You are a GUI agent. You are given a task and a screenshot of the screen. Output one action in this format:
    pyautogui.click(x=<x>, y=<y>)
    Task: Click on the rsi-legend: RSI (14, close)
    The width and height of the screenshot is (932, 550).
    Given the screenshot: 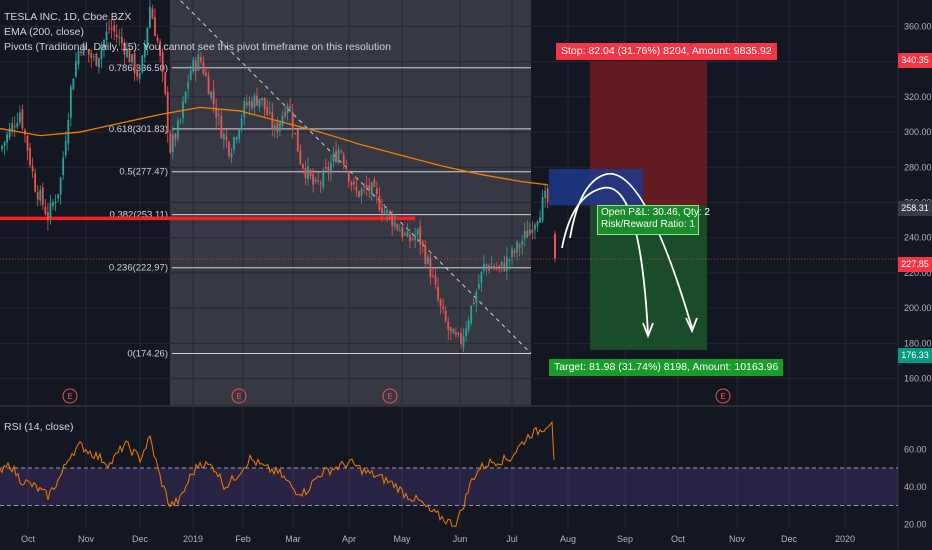 What is the action you would take?
    pyautogui.click(x=39, y=427)
    